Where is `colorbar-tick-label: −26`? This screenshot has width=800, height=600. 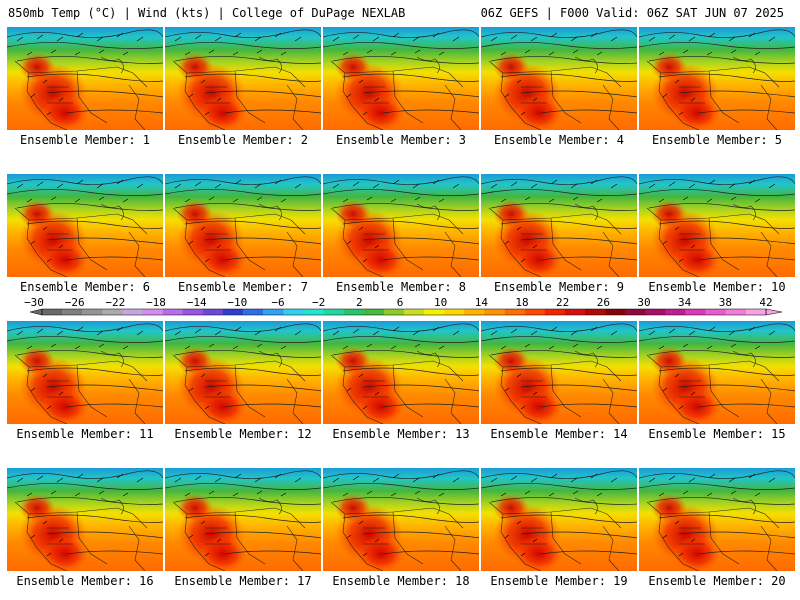
colorbar-tick-label: −26 is located at coordinates (74, 302).